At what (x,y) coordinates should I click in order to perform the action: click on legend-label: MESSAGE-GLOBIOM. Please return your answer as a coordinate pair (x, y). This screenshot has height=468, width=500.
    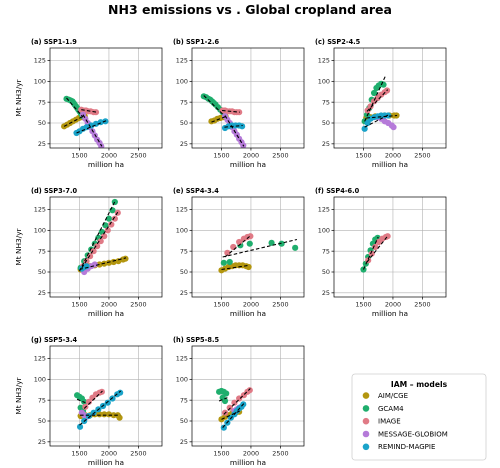
    Looking at the image, I should click on (413, 434).